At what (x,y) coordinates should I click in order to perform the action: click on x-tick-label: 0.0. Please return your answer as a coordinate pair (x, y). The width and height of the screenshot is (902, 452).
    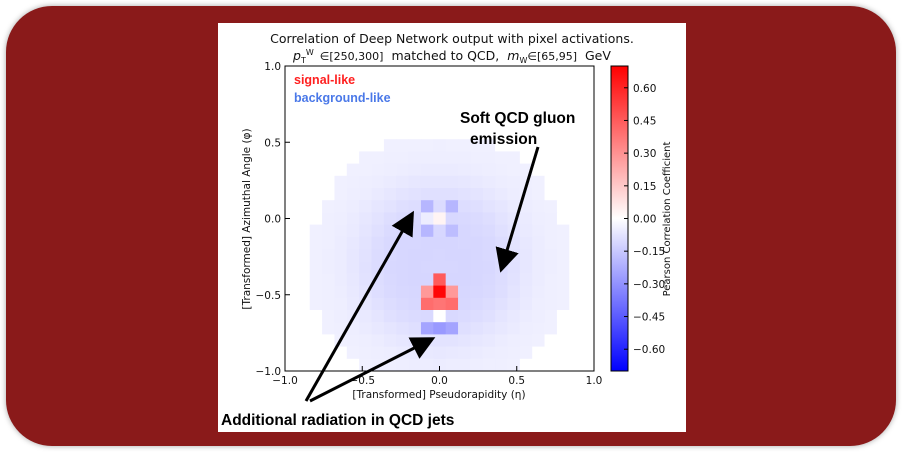
    Looking at the image, I should click on (439, 381).